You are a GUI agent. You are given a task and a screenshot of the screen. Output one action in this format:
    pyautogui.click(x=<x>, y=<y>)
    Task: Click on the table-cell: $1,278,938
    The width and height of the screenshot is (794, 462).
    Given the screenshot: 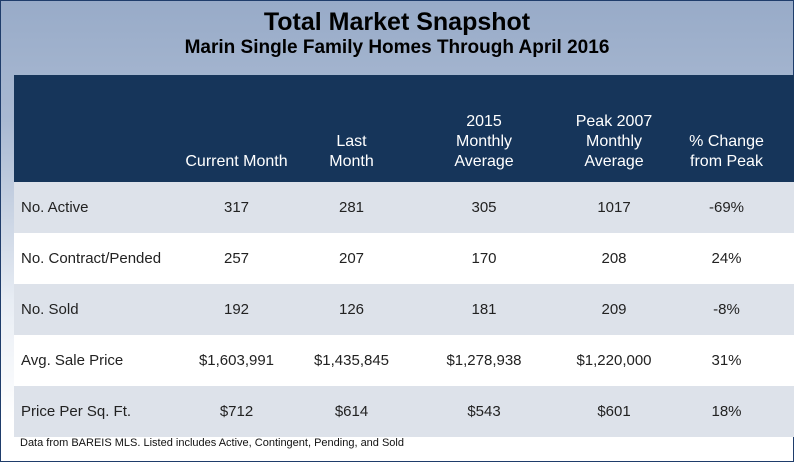 What is the action you would take?
    pyautogui.click(x=484, y=360)
    